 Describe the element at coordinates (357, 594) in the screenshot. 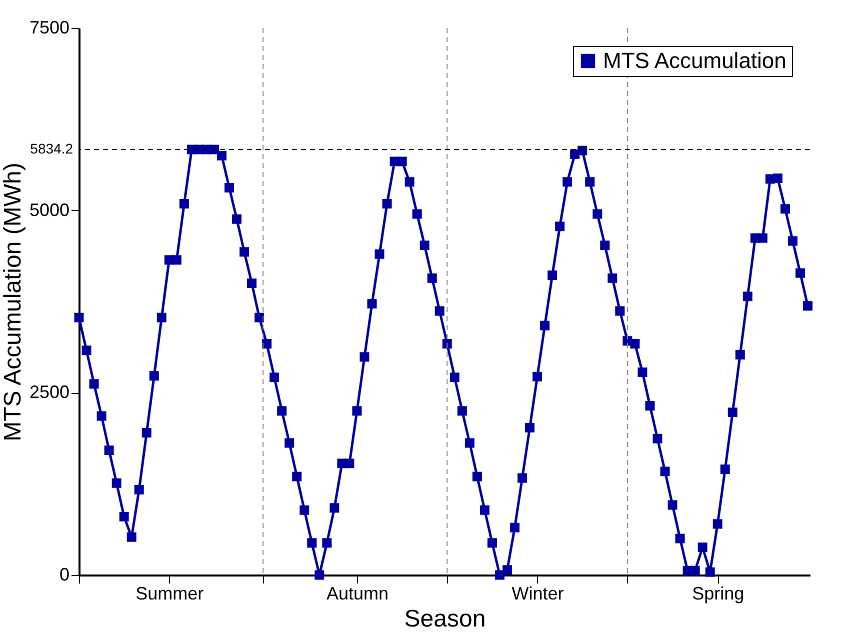

I see `x-tick-label: Autumn` at that location.